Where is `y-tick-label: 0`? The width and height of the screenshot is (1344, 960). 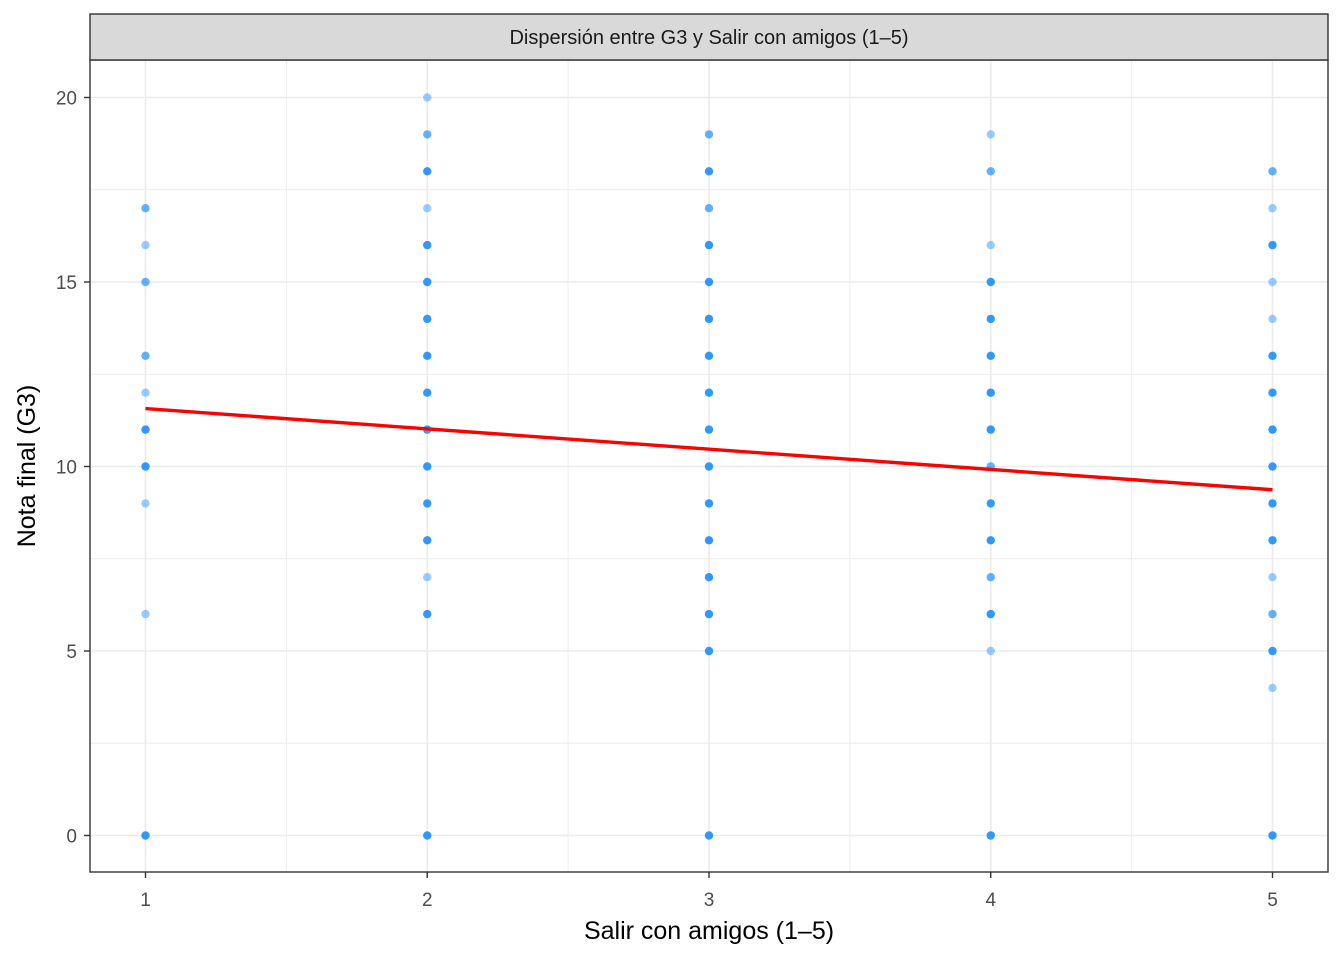
y-tick-label: 0 is located at coordinates (71, 837).